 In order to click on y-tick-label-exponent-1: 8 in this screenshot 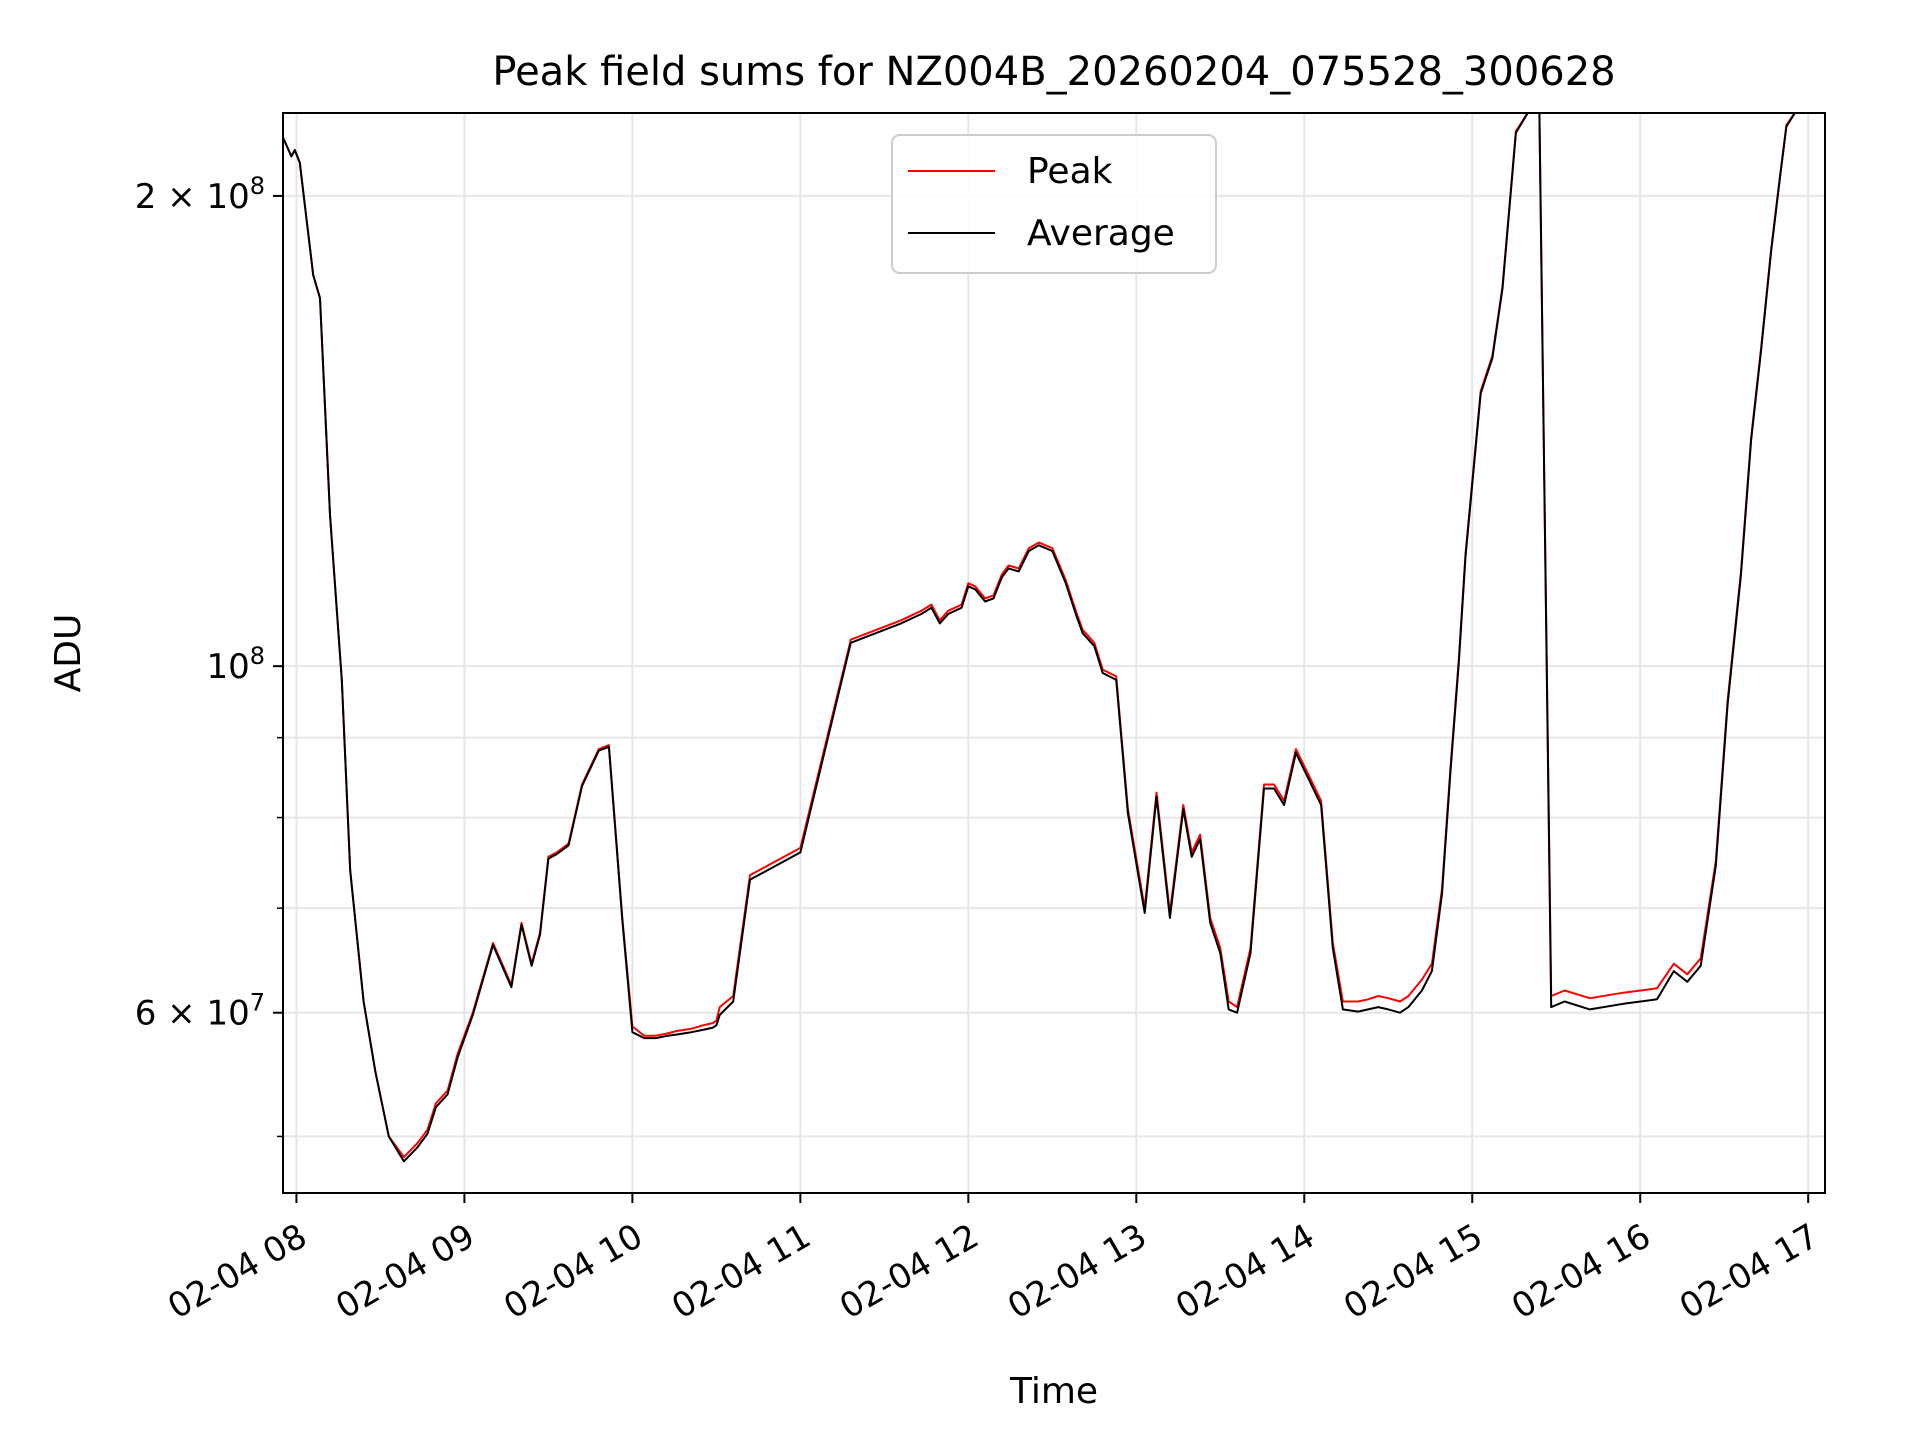, I will do `click(257, 656)`.